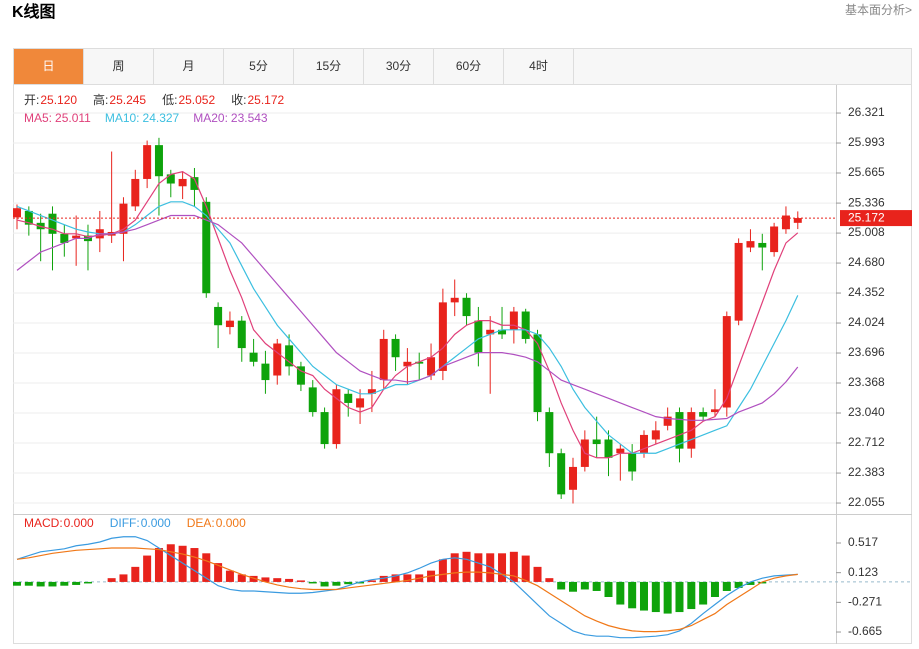 This screenshot has width=919, height=649. Describe the element at coordinates (863, 572) in the screenshot. I see `y-tick-label: 0.123` at that location.